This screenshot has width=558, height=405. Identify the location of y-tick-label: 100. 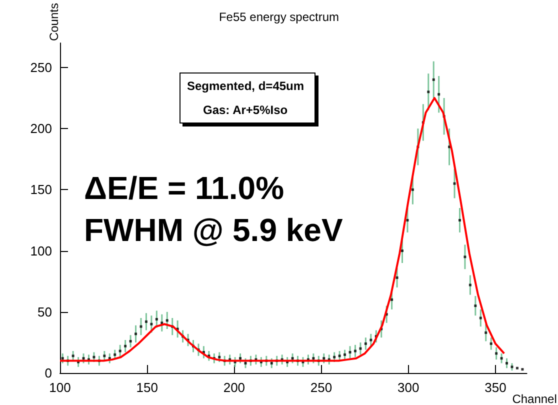
(41, 250).